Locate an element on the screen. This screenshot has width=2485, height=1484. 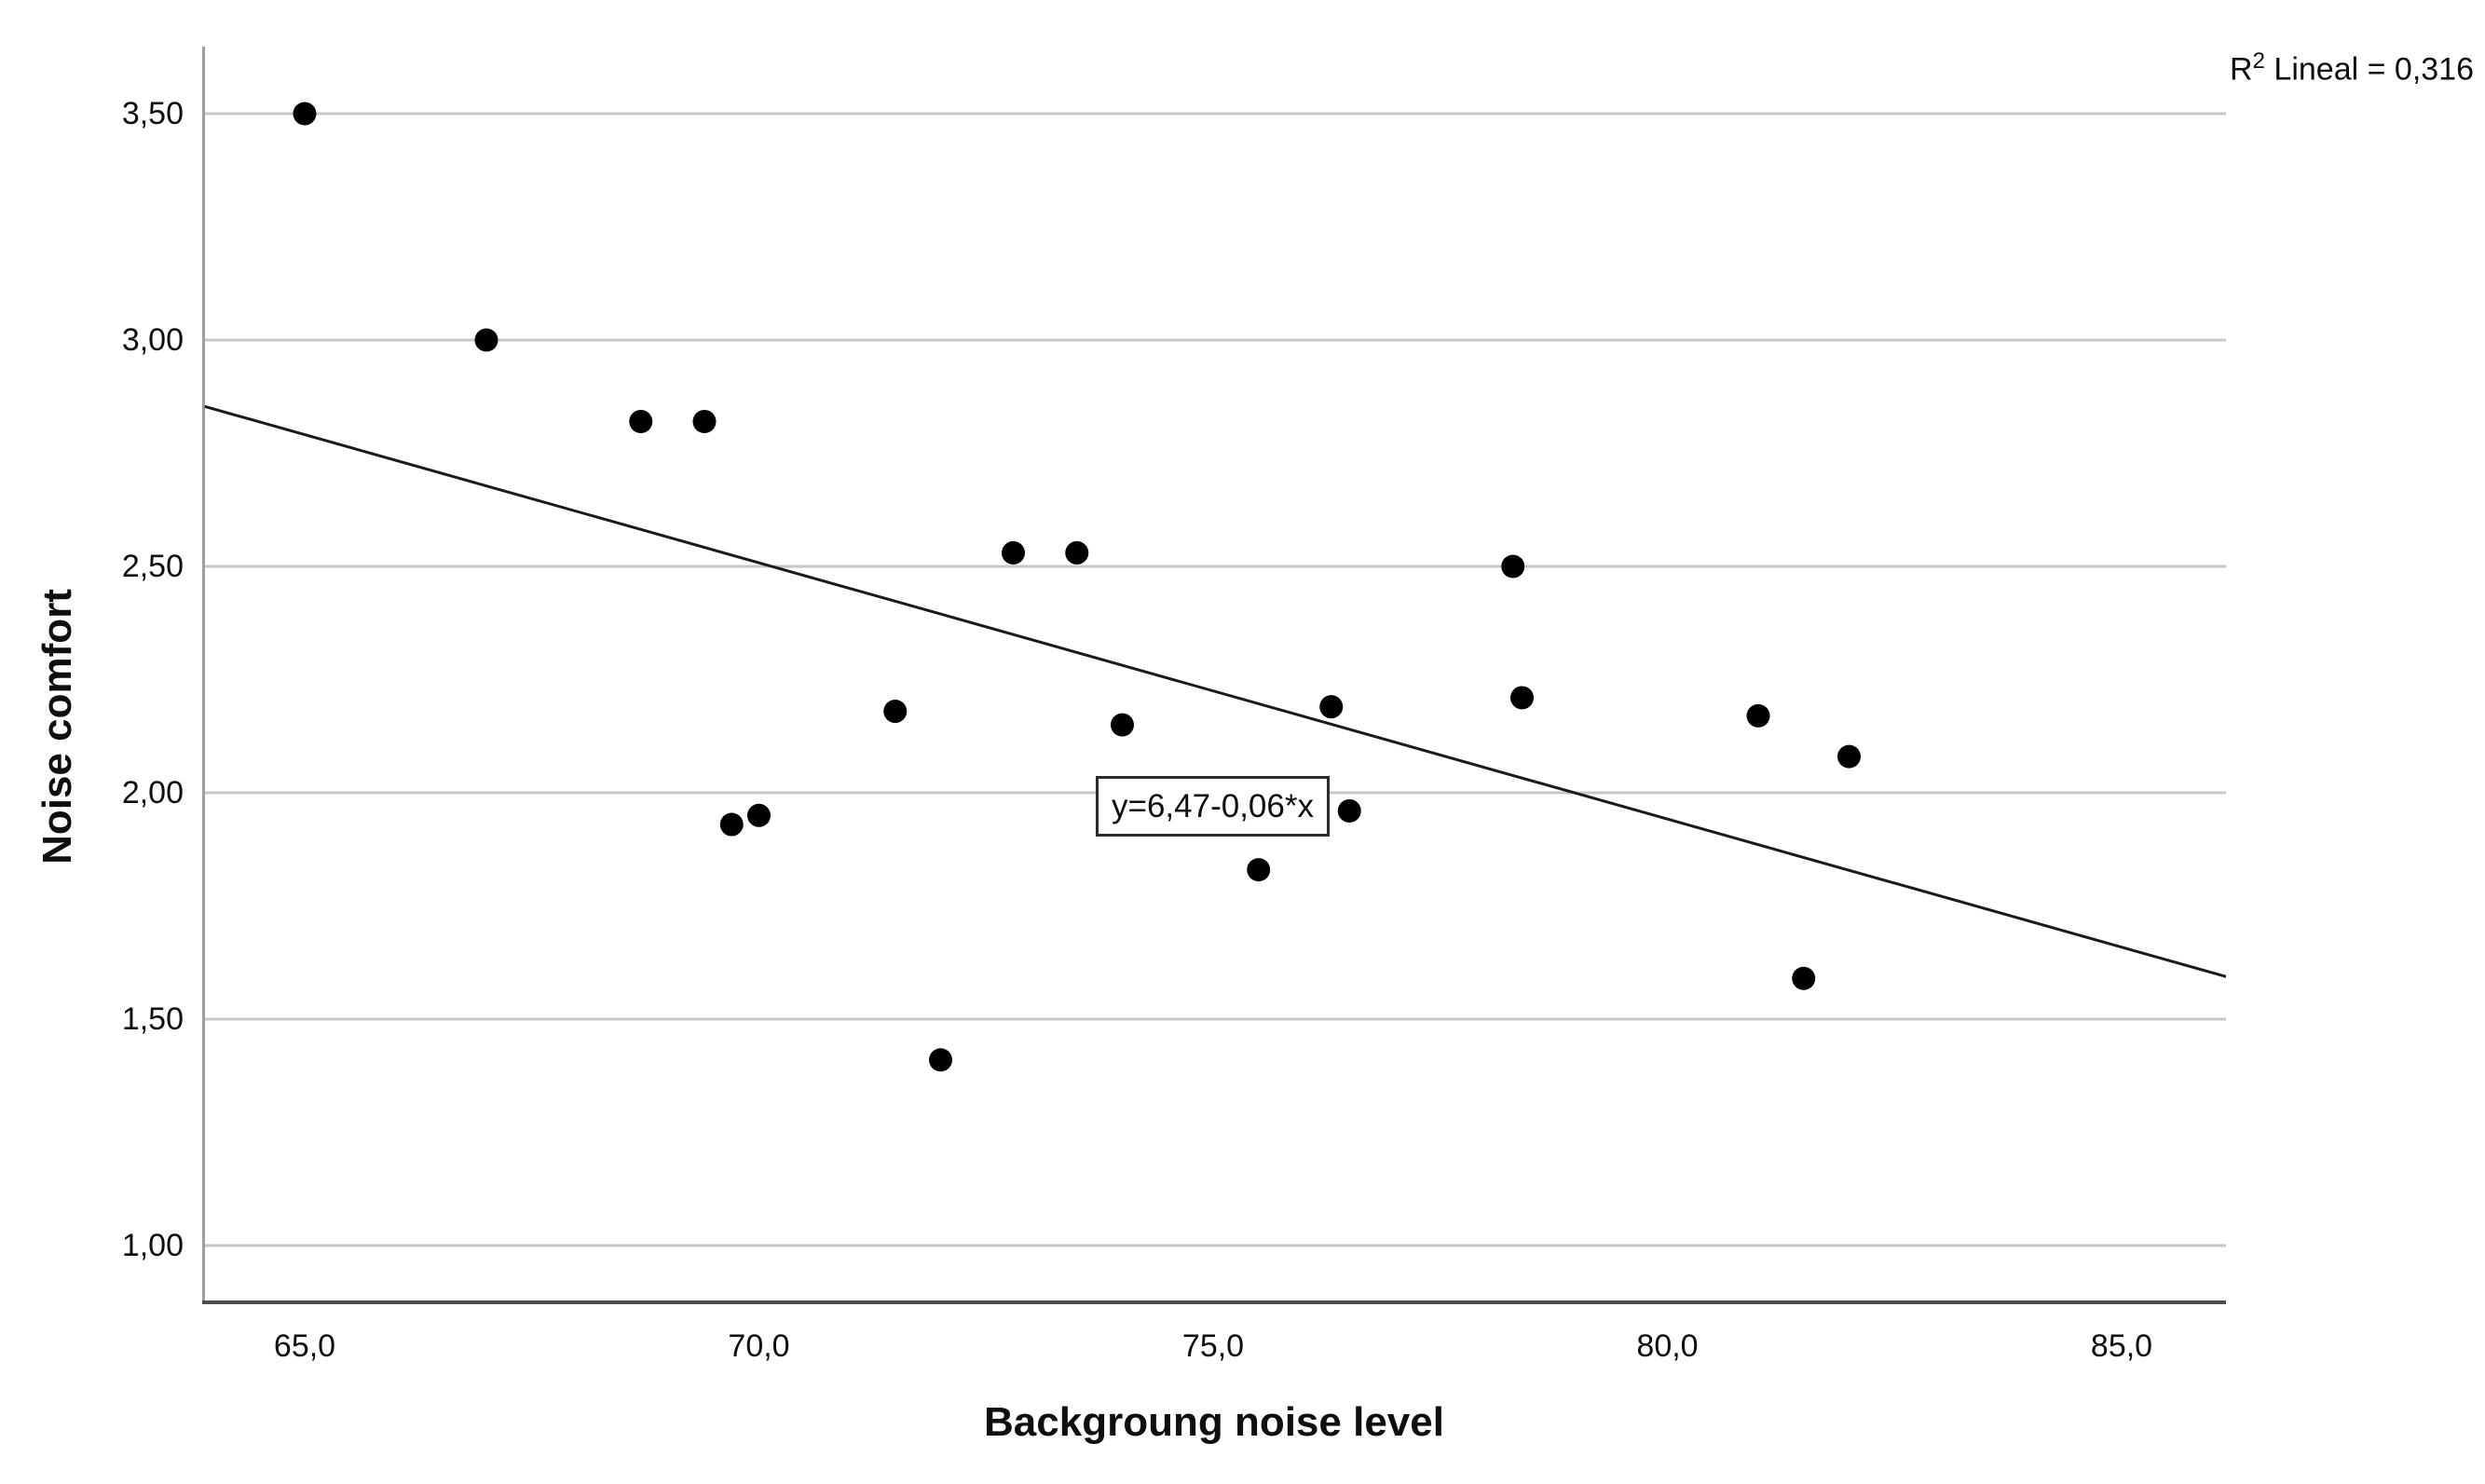
x-tick-label: 80,0 is located at coordinates (1667, 1346).